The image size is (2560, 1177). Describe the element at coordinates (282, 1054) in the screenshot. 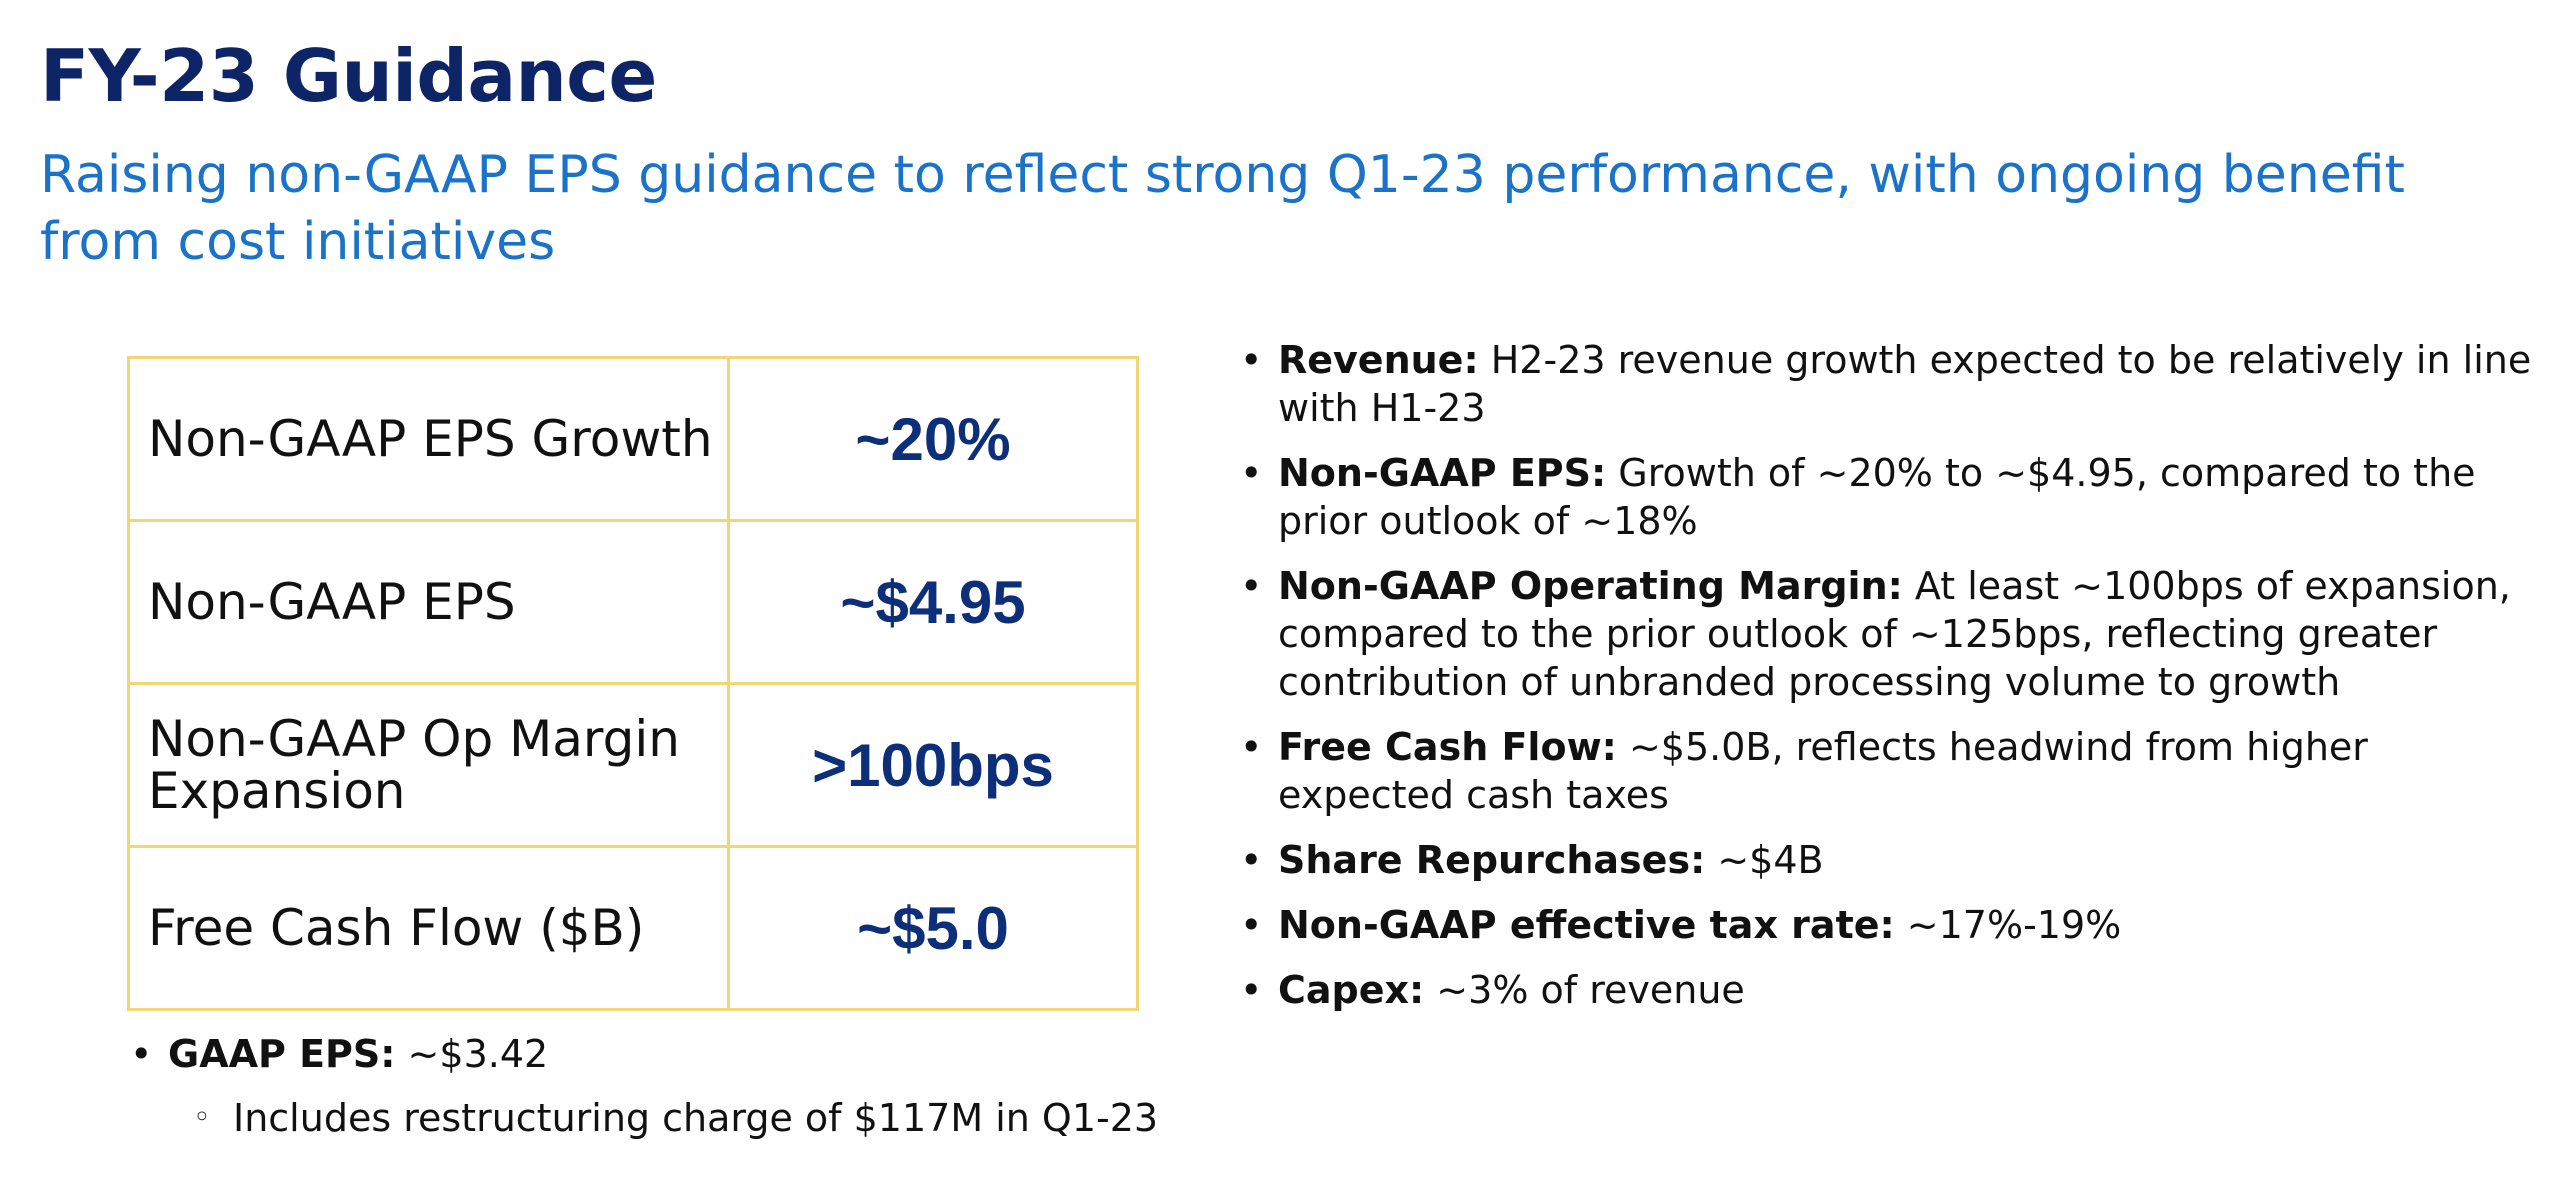

I see `bullet-label: GAAP EPS:` at that location.